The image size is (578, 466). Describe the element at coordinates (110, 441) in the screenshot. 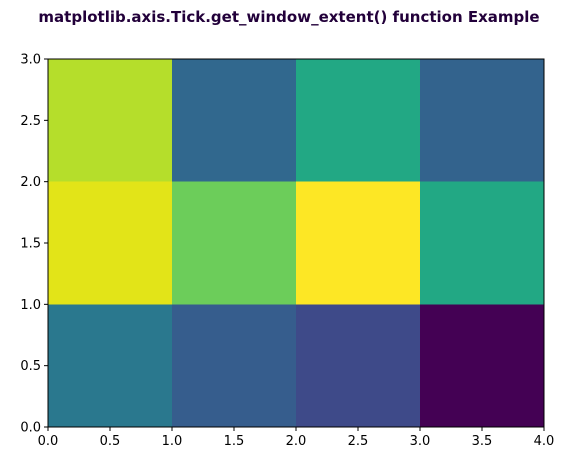

I see `x-tick-label: 0.5` at that location.